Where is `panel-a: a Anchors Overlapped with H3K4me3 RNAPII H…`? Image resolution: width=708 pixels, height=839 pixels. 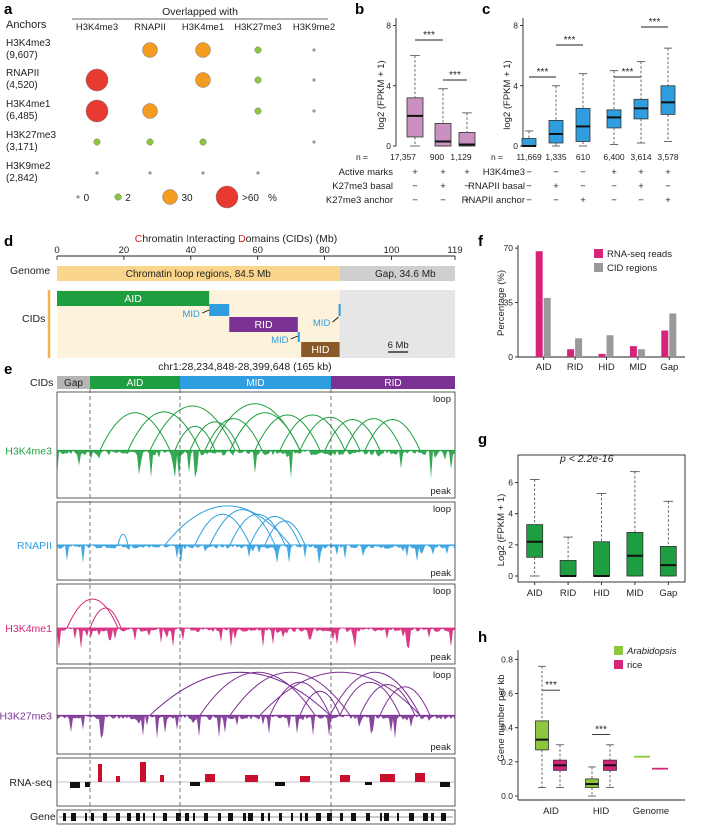
panel-a: a Anchors Overlapped with H3K4me3 RNAPII H… is located at coordinates (169, 105).